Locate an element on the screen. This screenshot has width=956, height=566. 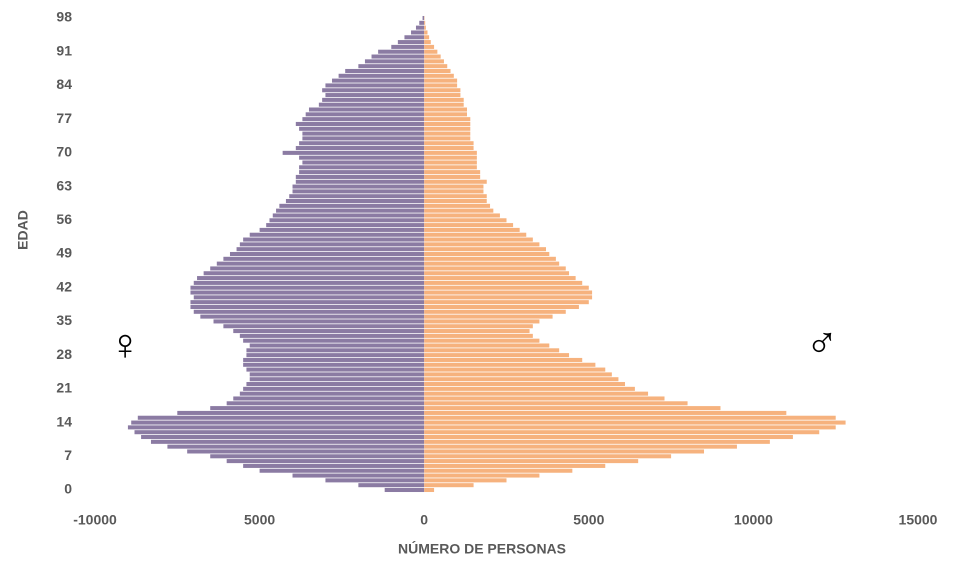
y-tick-label: 70 is located at coordinates (64, 152).